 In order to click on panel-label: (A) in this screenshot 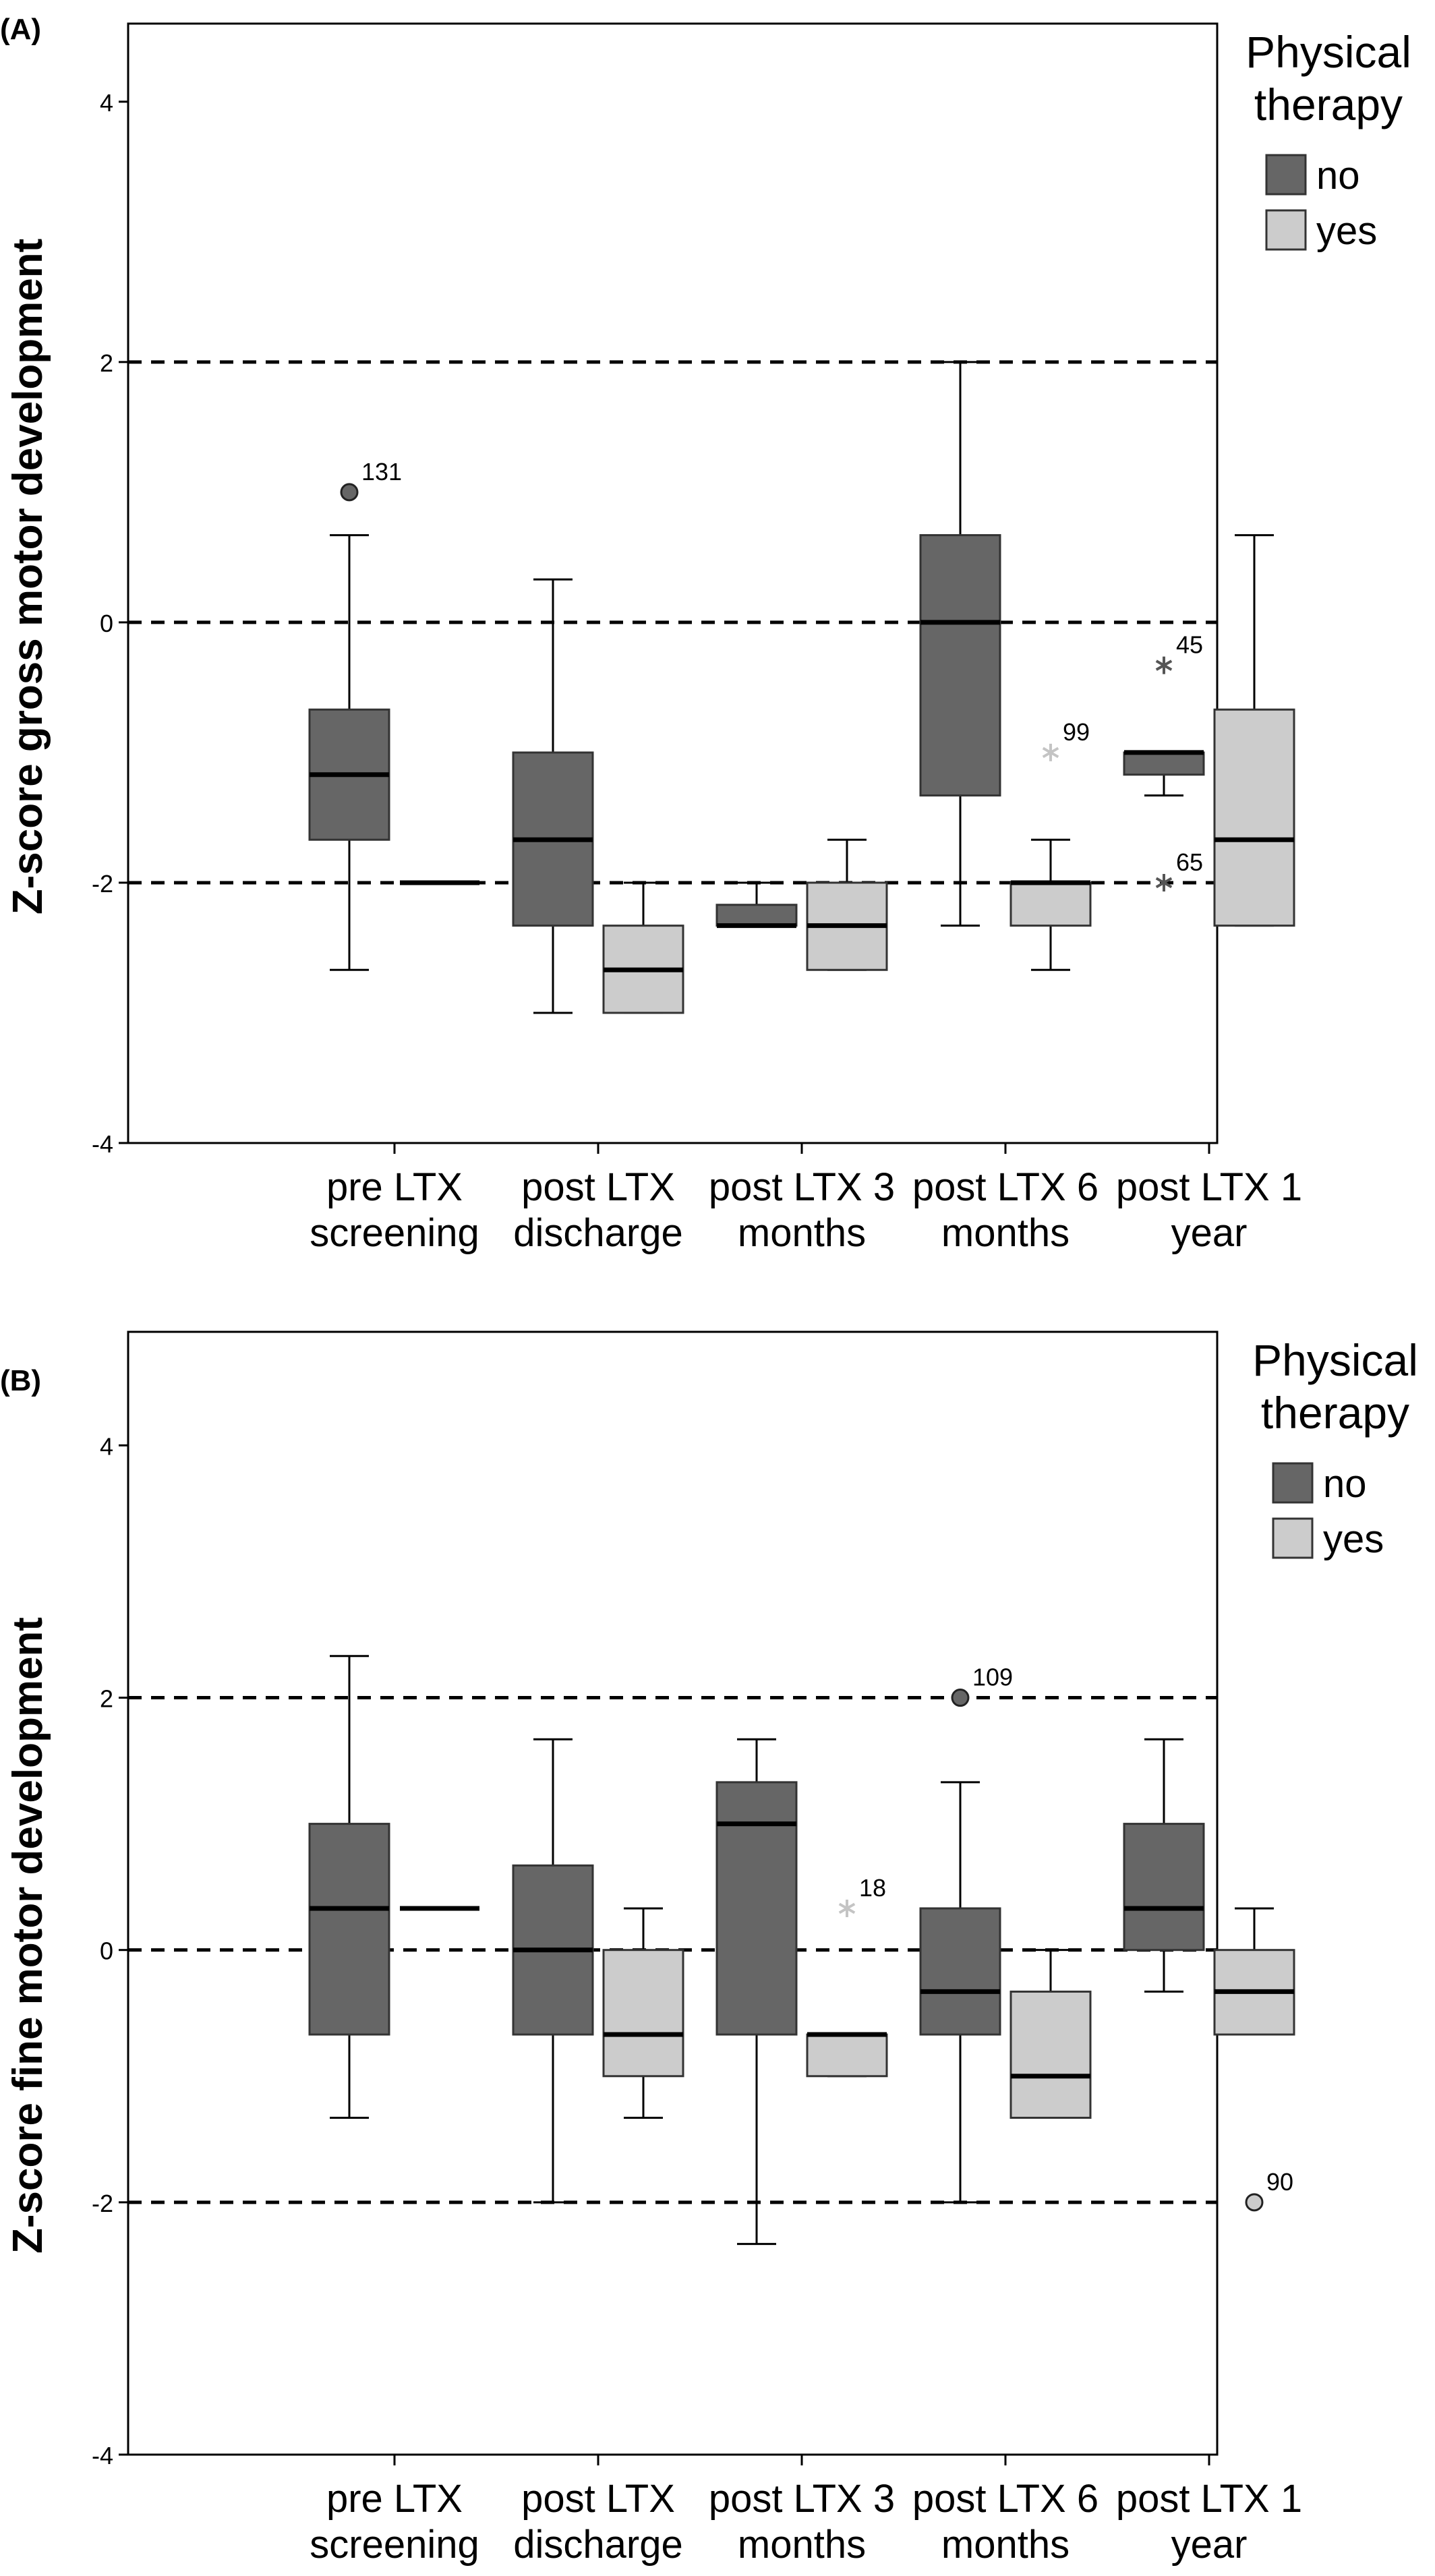, I will do `click(20, 30)`.